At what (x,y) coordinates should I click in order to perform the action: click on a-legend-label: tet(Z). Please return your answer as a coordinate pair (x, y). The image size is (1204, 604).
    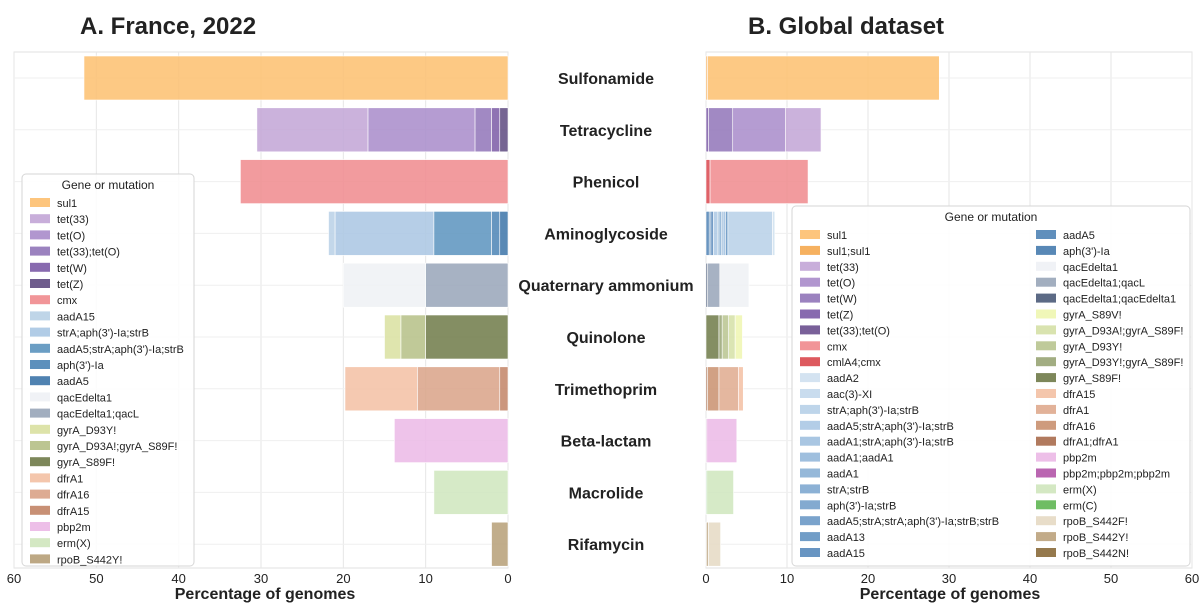
    Looking at the image, I should click on (70, 285).